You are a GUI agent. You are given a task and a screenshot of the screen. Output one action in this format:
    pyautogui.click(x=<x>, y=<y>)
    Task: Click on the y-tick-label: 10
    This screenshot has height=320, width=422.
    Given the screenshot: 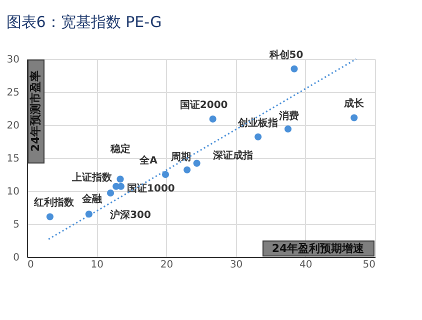 What is the action you would take?
    pyautogui.click(x=13, y=192)
    